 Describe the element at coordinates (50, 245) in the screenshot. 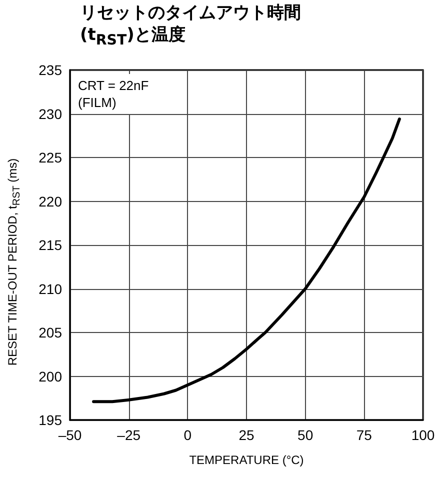

I see `y-tick-label: 215` at that location.